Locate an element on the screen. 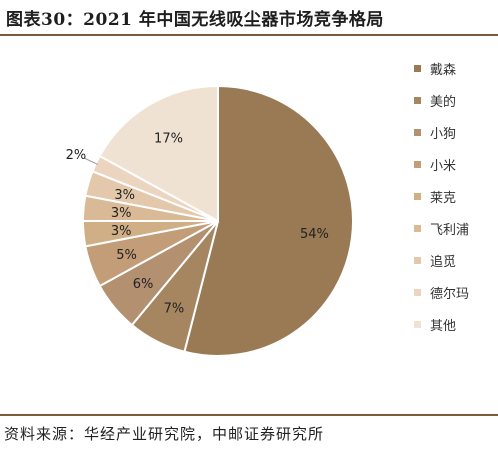 This screenshot has width=498, height=453. data-label-2: 6% is located at coordinates (143, 284).